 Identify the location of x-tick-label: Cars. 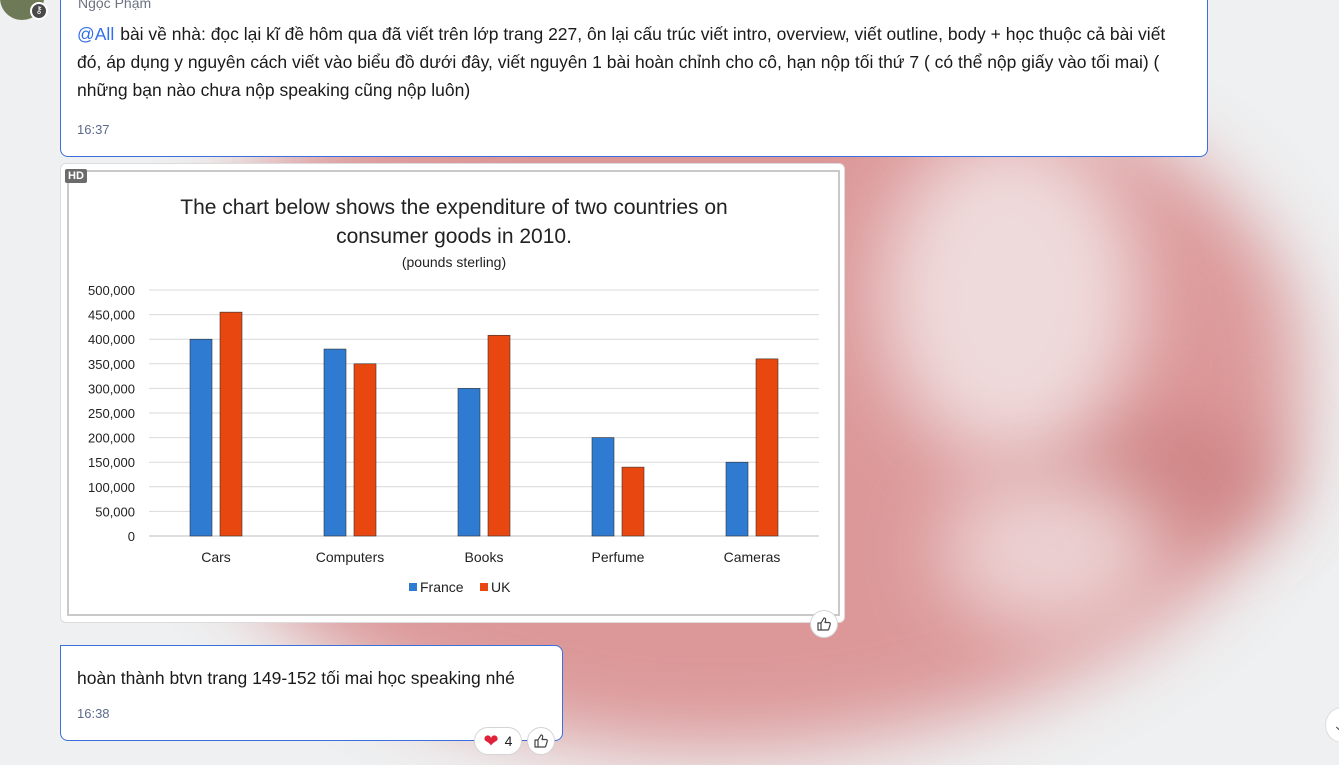
(216, 557).